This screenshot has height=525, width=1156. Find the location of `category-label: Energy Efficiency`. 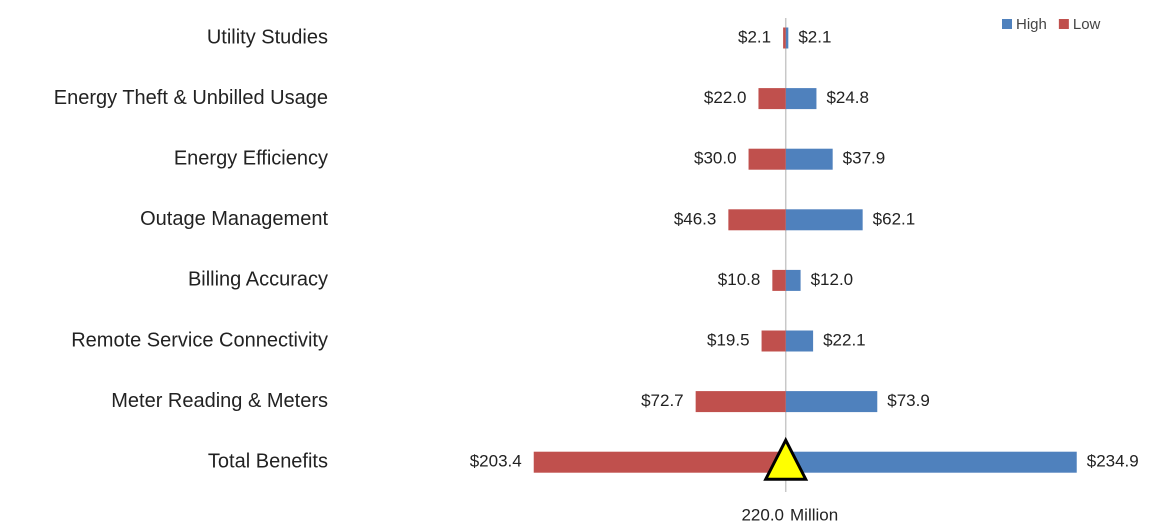

category-label: Energy Efficiency is located at coordinates (251, 158).